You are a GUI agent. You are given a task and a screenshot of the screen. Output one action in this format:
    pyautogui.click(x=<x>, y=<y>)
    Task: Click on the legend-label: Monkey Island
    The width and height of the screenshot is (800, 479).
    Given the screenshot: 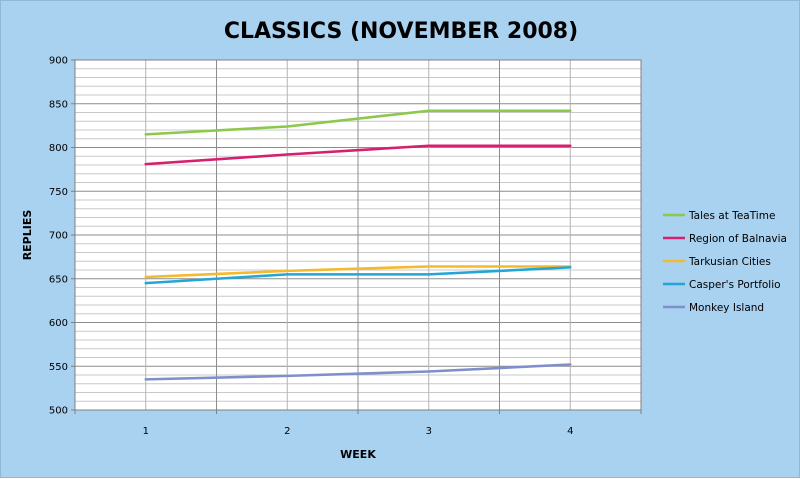 What is the action you would take?
    pyautogui.click(x=726, y=308)
    